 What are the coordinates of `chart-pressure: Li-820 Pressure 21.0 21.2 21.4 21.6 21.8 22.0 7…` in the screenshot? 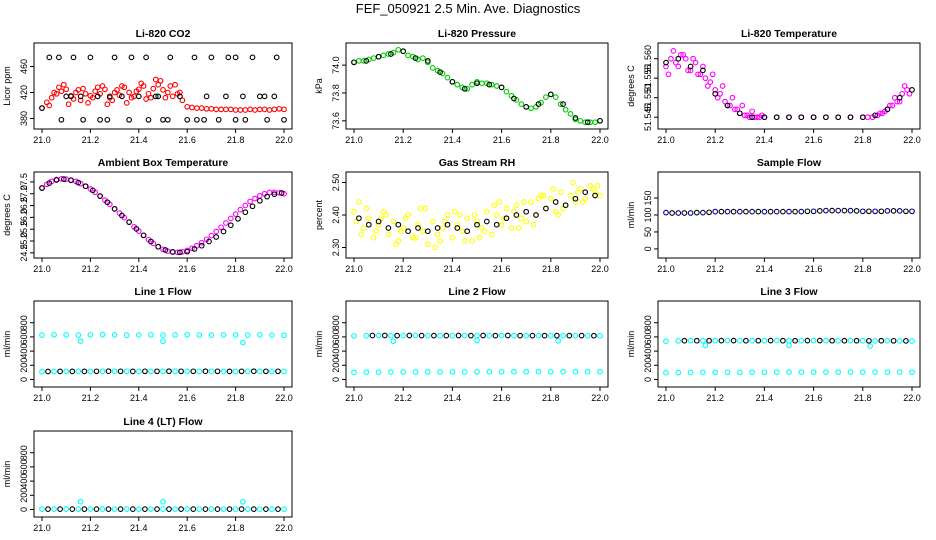 It's located at (461, 86).